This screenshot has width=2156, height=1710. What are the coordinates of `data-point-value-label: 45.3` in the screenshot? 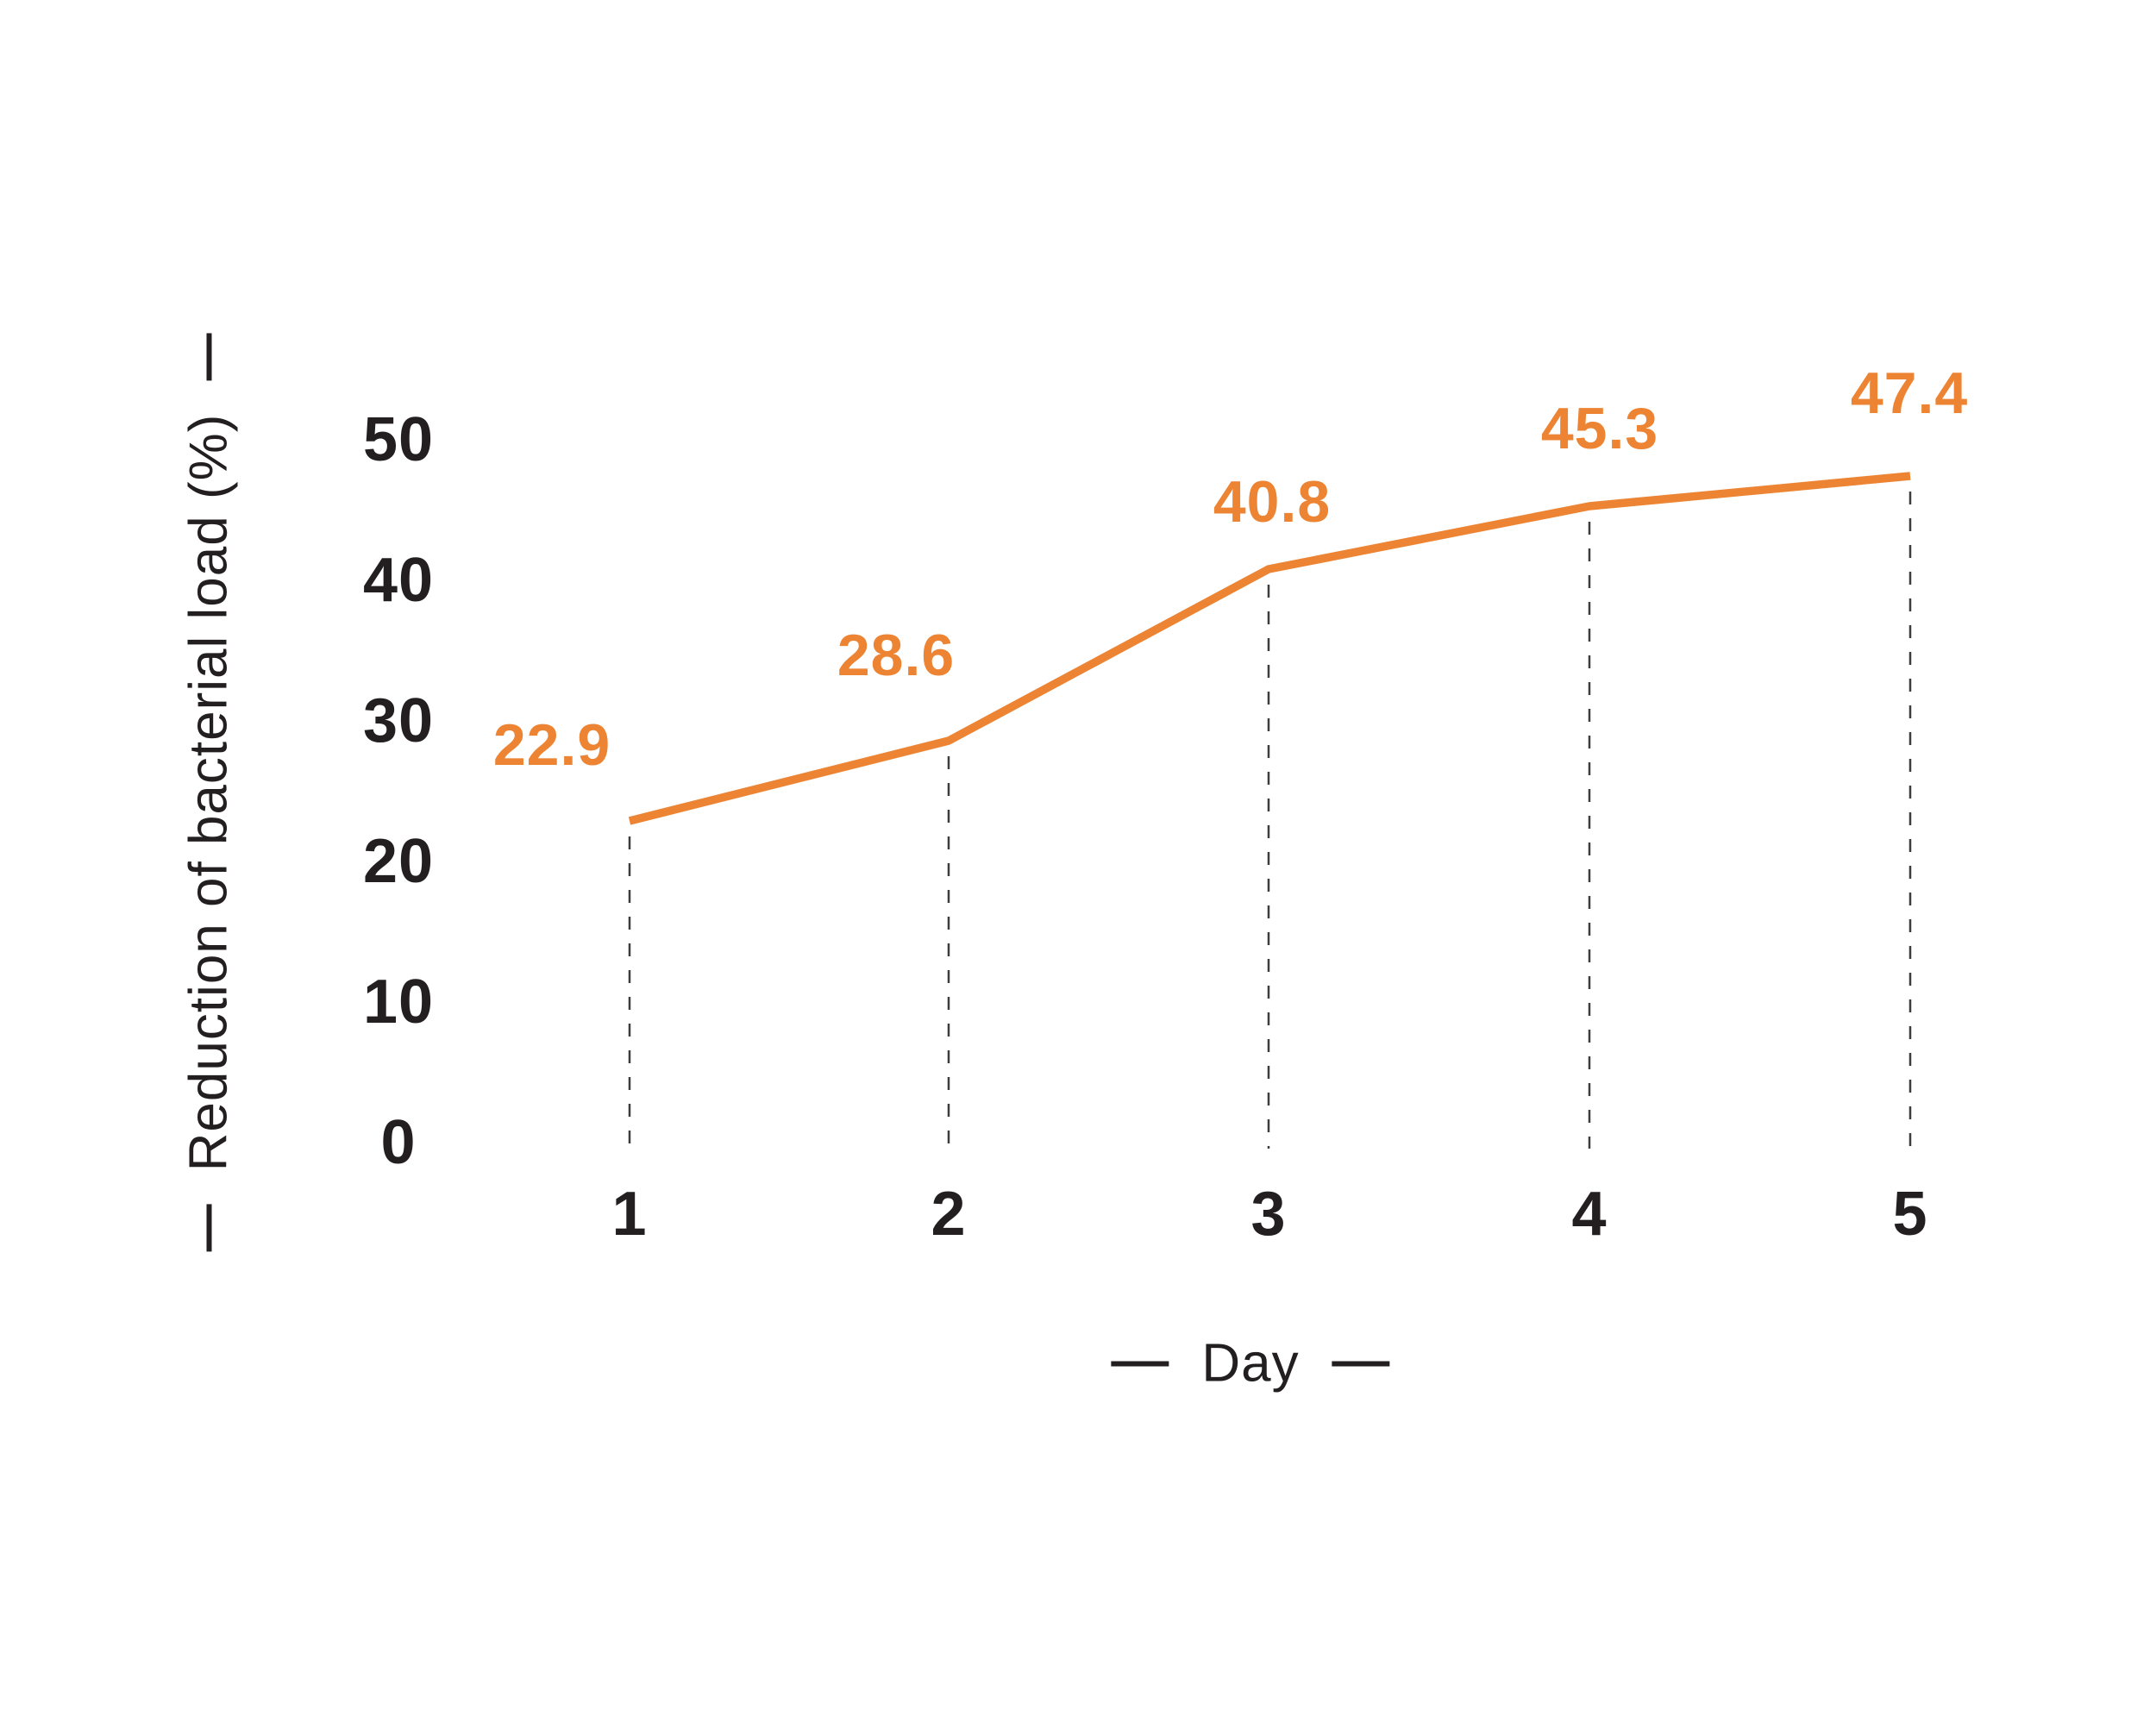 It's located at (1599, 428).